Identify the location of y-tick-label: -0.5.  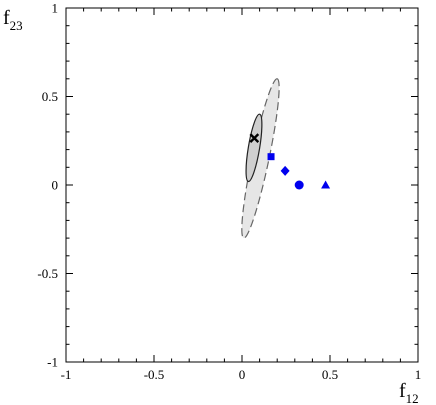
(47, 273).